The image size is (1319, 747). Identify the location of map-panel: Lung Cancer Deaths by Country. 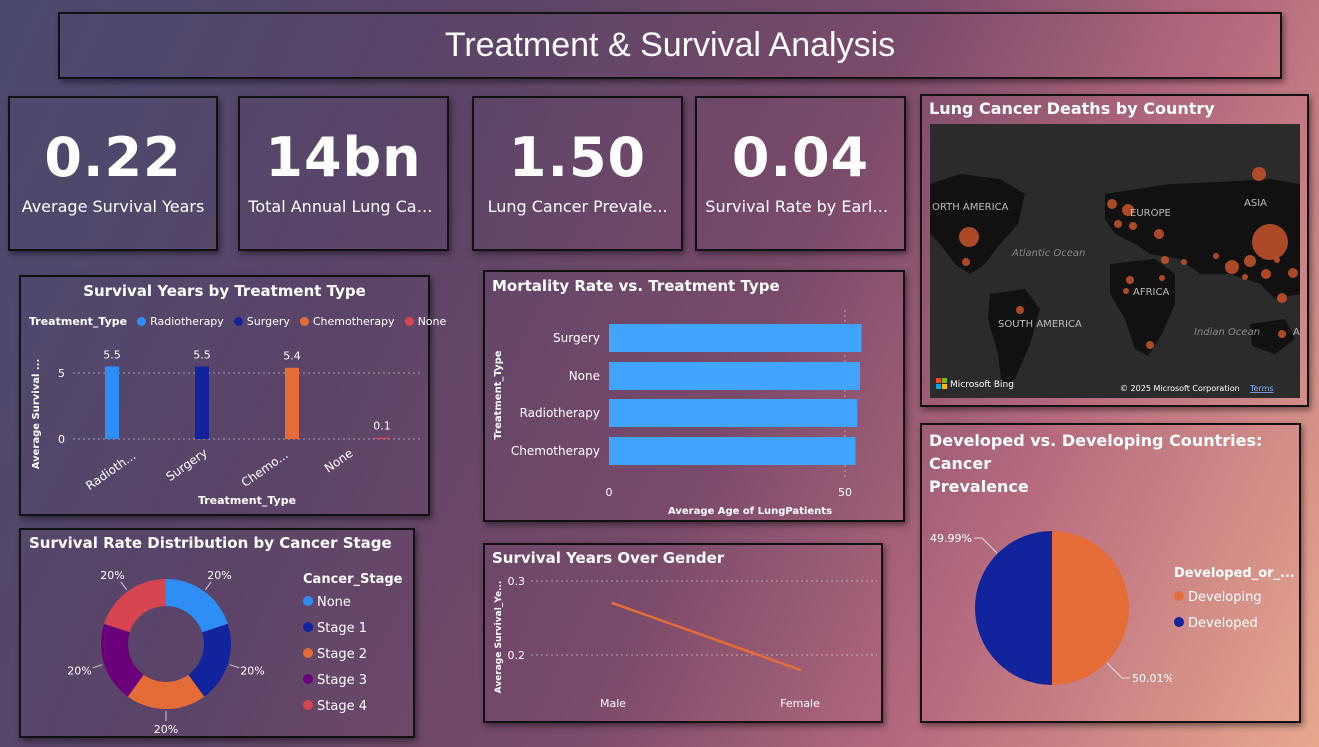
(1114, 250).